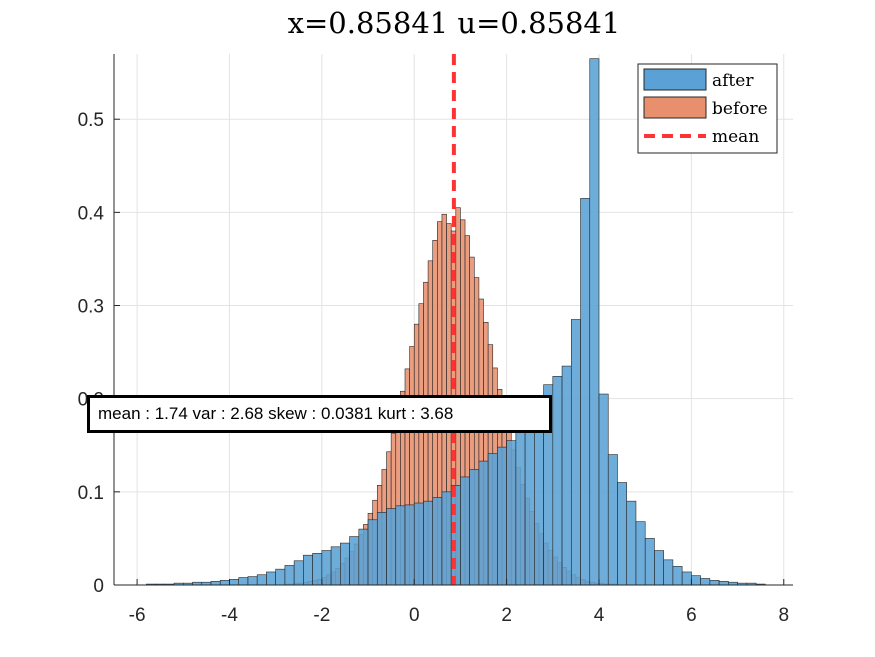 This screenshot has height=657, width=875. What do you see at coordinates (740, 109) in the screenshot?
I see `legend-label-before: before` at bounding box center [740, 109].